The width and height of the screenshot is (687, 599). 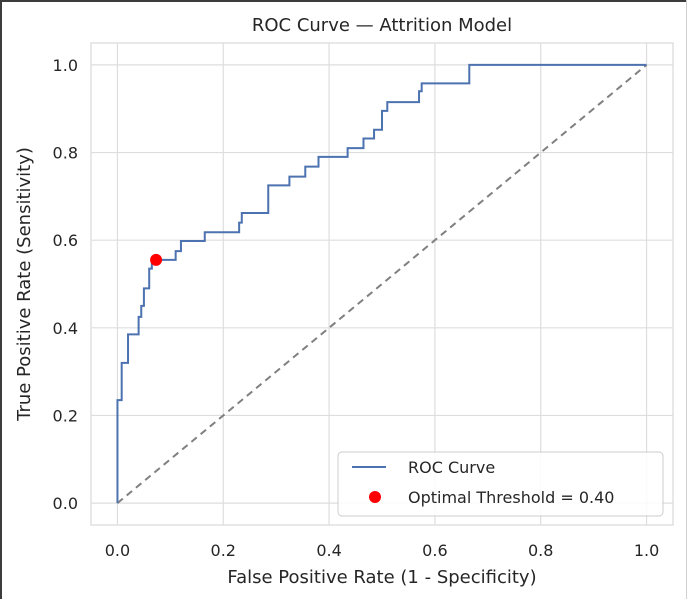 What do you see at coordinates (434, 550) in the screenshot?
I see `x-tick-label: 0.6` at bounding box center [434, 550].